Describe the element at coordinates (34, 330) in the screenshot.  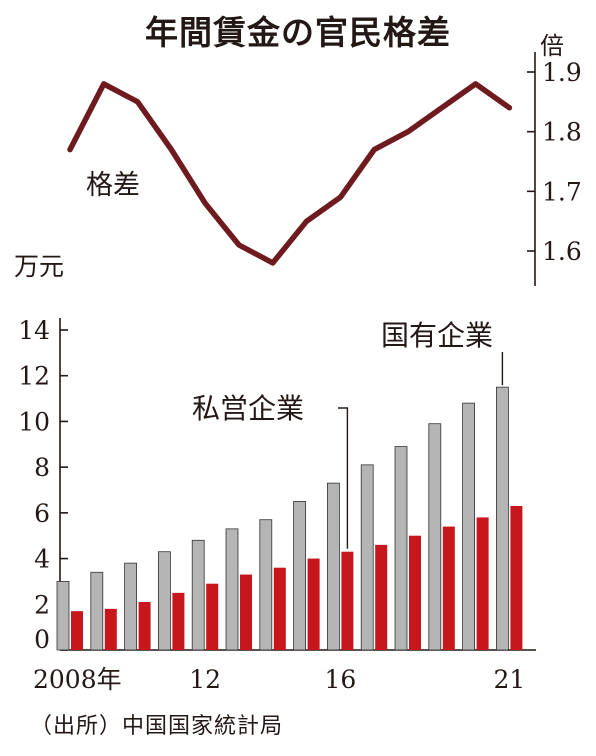
I see `wage-tick-label: 14` at that location.